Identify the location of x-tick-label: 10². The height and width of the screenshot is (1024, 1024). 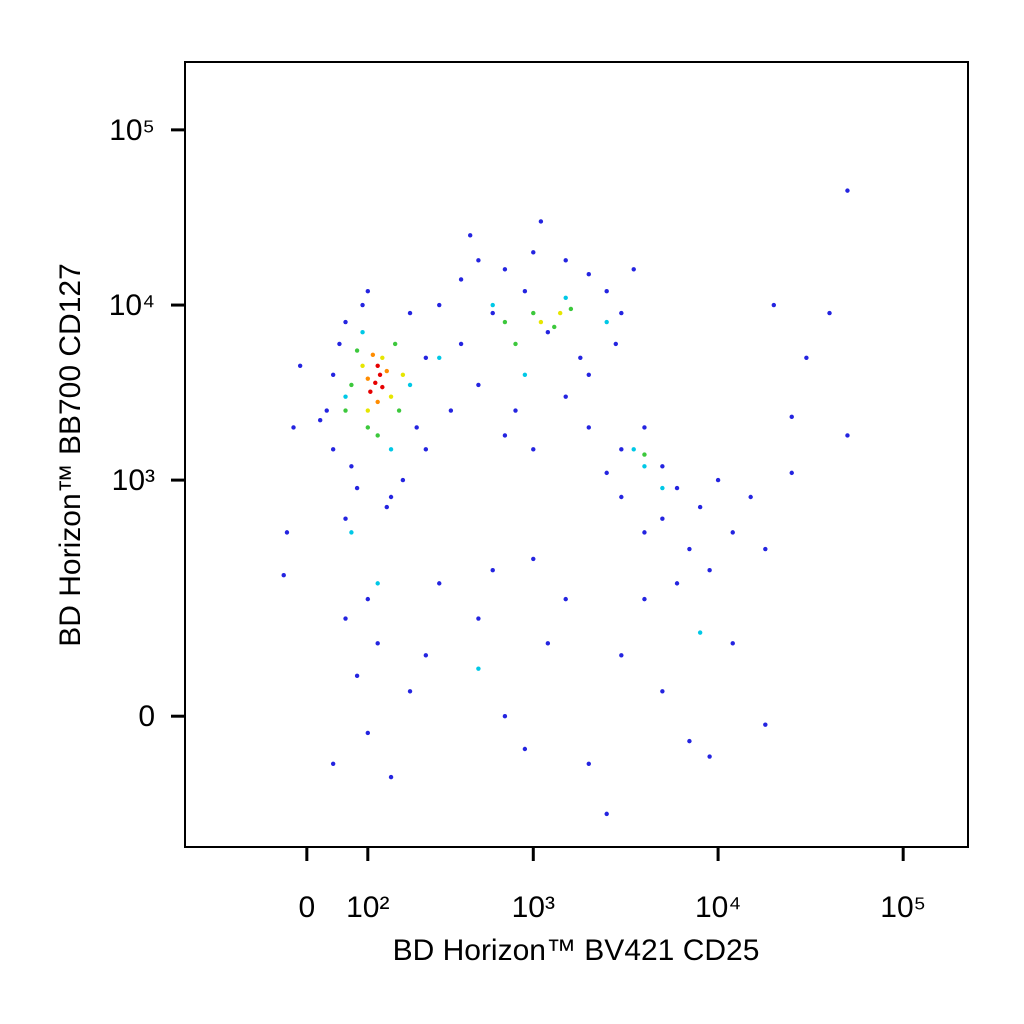
(367, 907).